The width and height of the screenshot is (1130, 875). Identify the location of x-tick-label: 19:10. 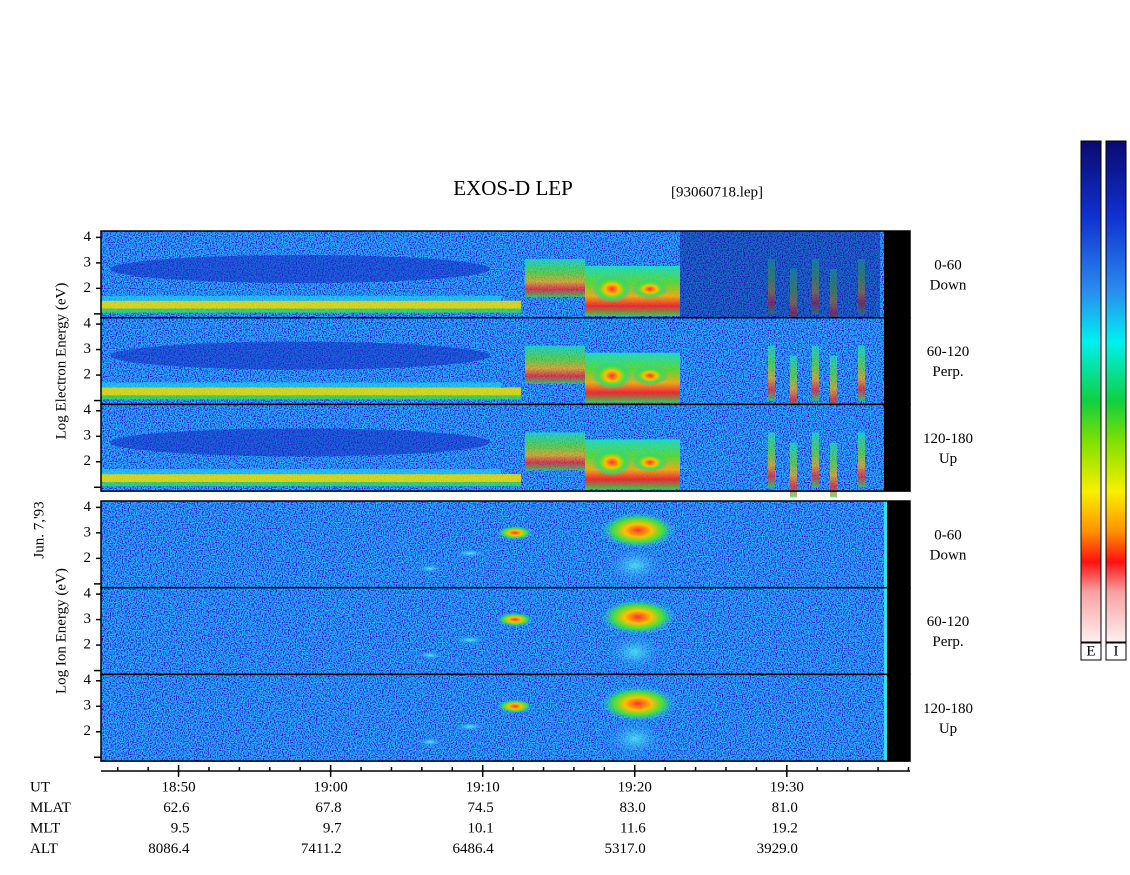
(483, 787).